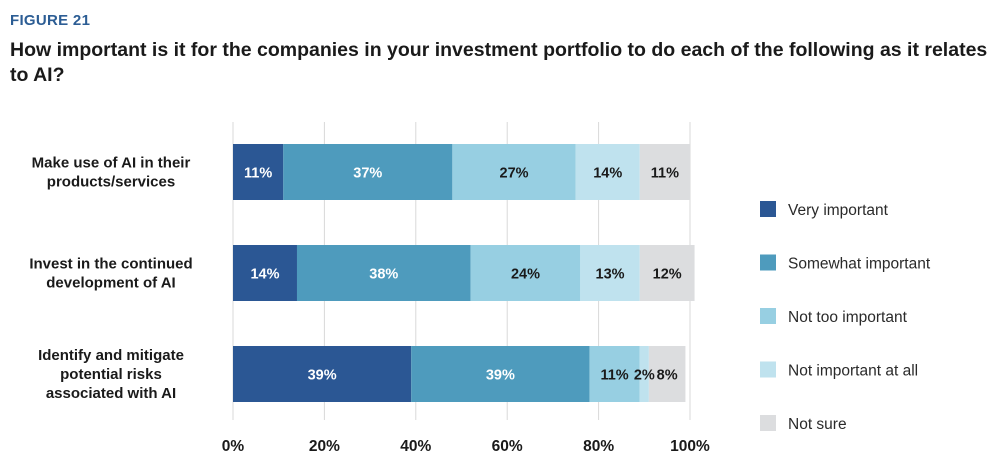  I want to click on data-label: 37%, so click(367, 174).